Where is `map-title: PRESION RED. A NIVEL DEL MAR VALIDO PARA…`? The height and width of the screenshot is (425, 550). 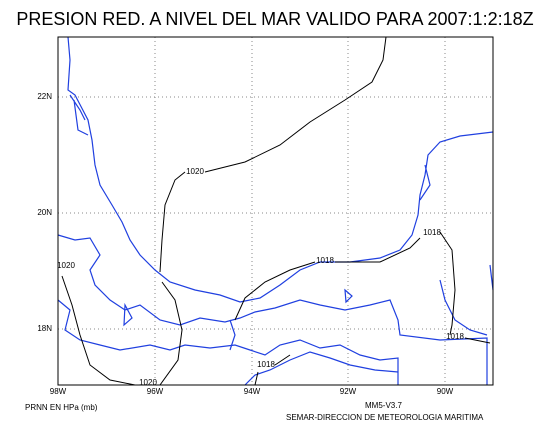
map-title: PRESION RED. A NIVEL DEL MAR VALIDO PARA… is located at coordinates (274, 19).